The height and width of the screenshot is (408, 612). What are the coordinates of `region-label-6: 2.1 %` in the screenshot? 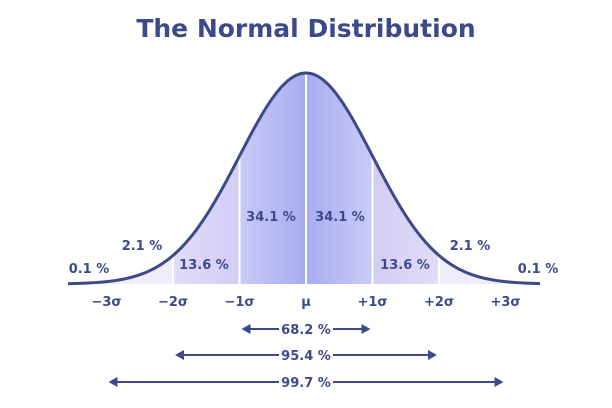 It's located at (470, 246).